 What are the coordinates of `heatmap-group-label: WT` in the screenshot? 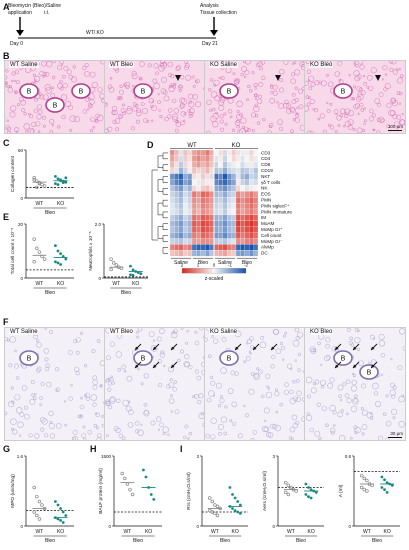 It's located at (192, 146).